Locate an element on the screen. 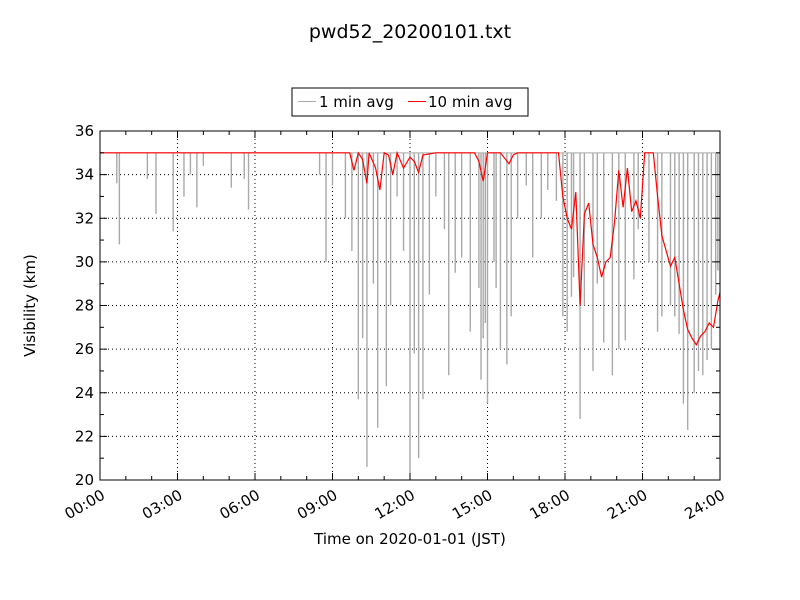  x-tick-label: 06:00 is located at coordinates (240, 504).